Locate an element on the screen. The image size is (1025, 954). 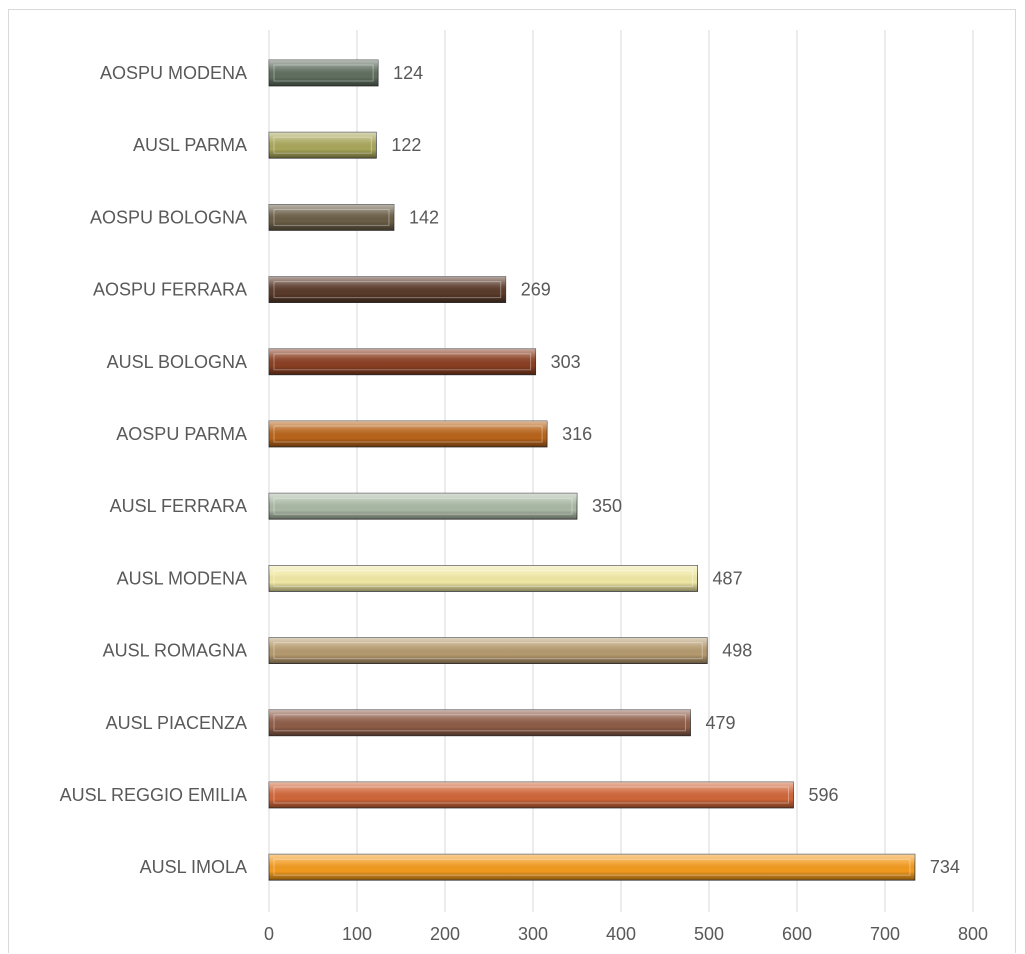
data-label: 316 is located at coordinates (577, 434).